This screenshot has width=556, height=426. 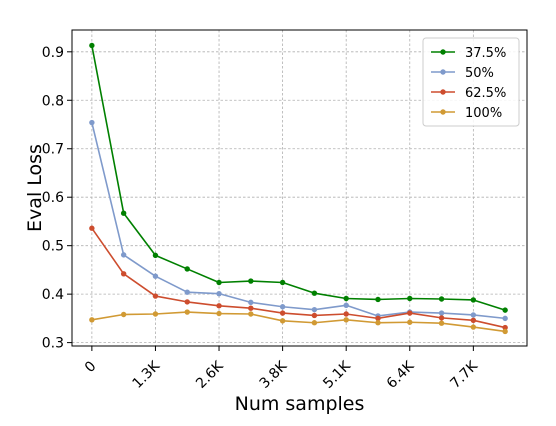 What do you see at coordinates (53, 198) in the screenshot?
I see `y-tick-label: 0.6` at bounding box center [53, 198].